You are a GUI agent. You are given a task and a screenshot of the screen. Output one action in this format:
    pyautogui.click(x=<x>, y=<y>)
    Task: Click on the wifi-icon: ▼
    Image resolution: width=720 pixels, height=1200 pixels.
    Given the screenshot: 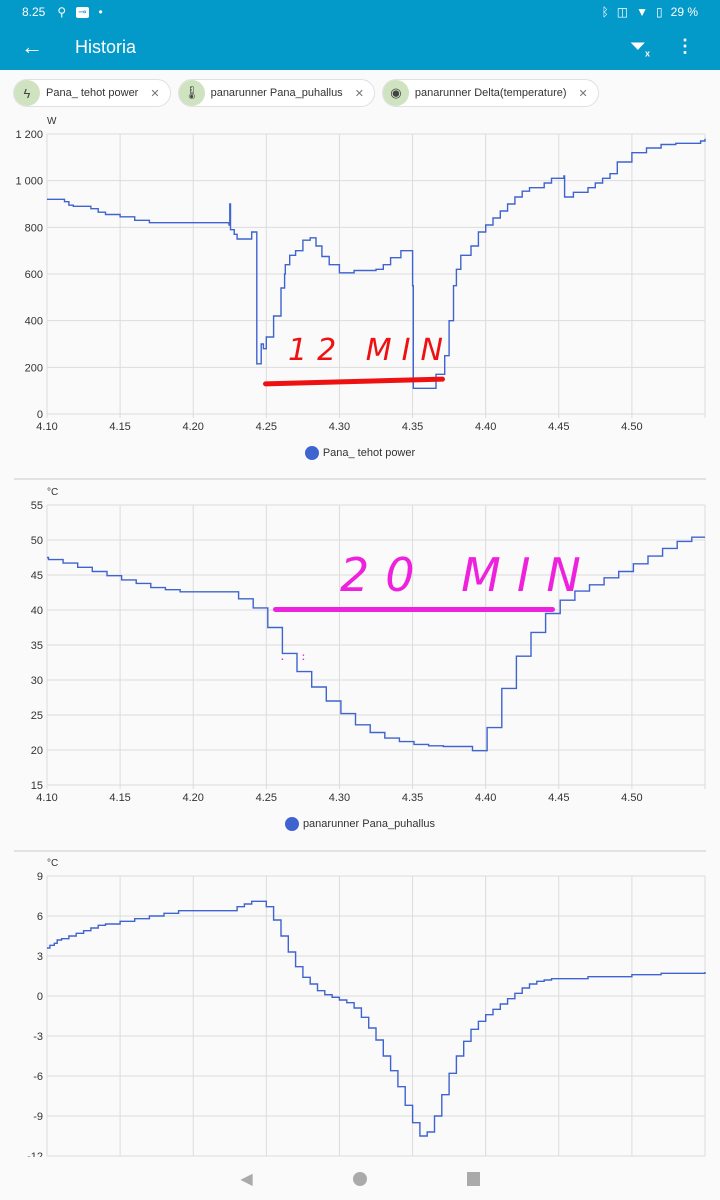 What is the action you would take?
    pyautogui.click(x=642, y=12)
    